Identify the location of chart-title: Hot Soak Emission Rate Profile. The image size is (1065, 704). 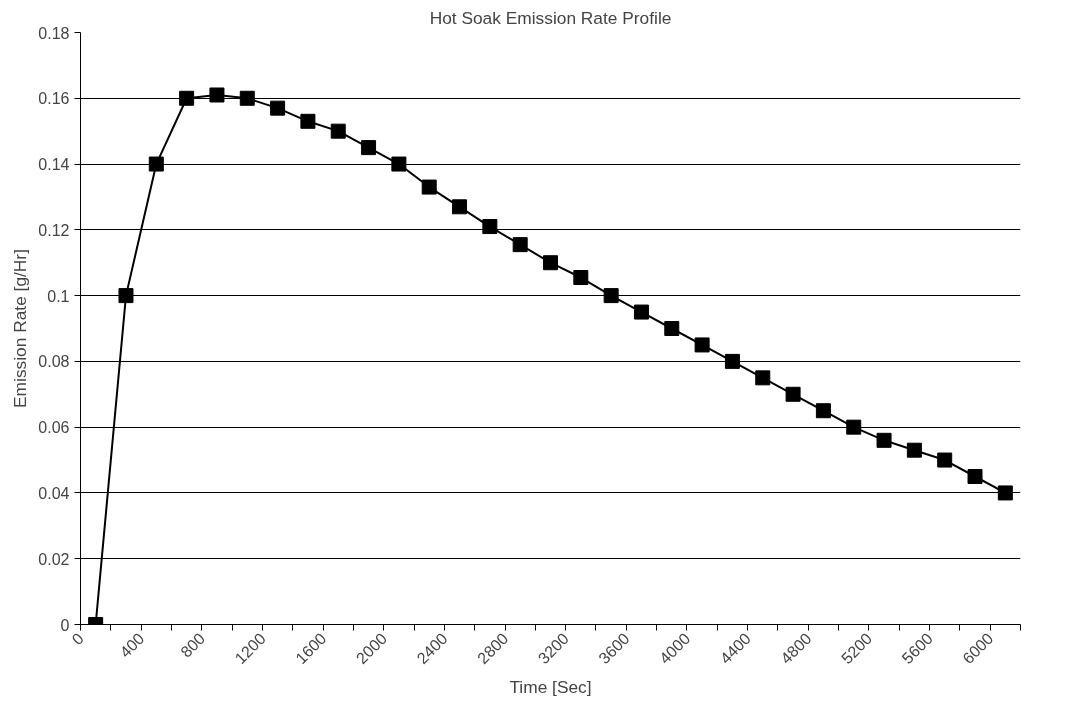
(550, 17).